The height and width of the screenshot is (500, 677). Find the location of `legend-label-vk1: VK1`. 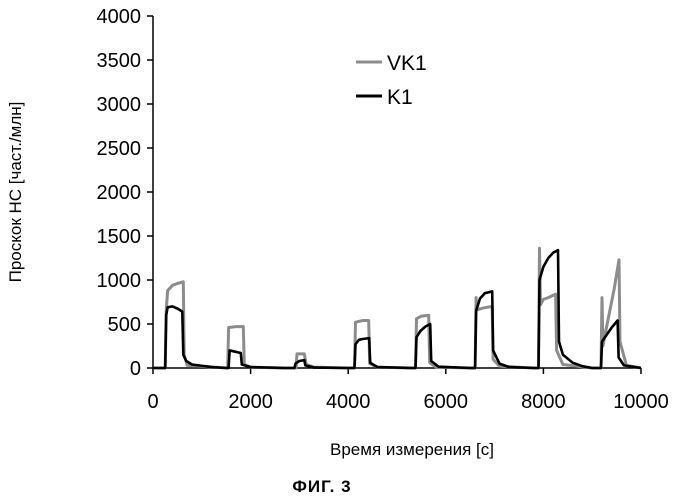

legend-label-vk1: VK1 is located at coordinates (407, 63).